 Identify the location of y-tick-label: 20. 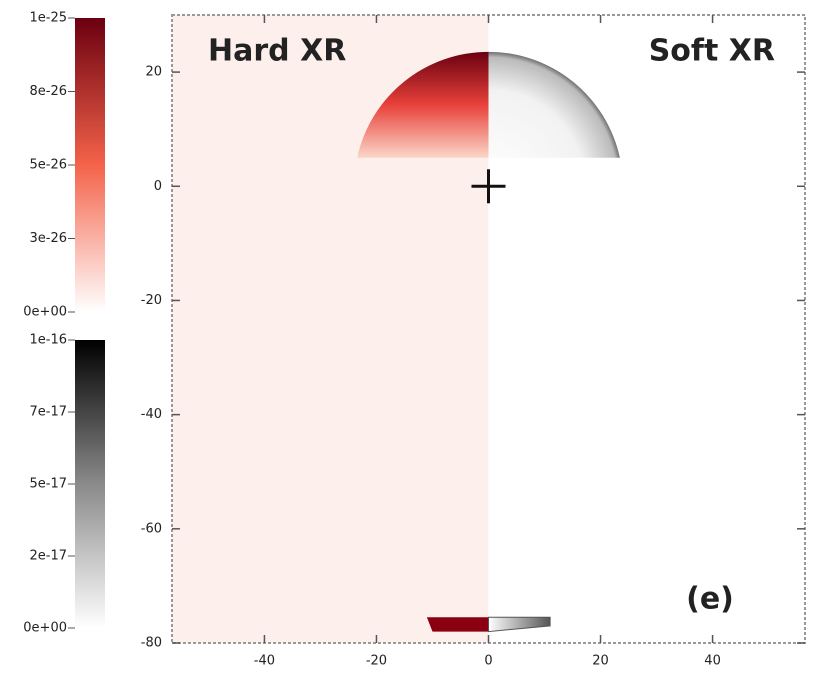
(153, 72).